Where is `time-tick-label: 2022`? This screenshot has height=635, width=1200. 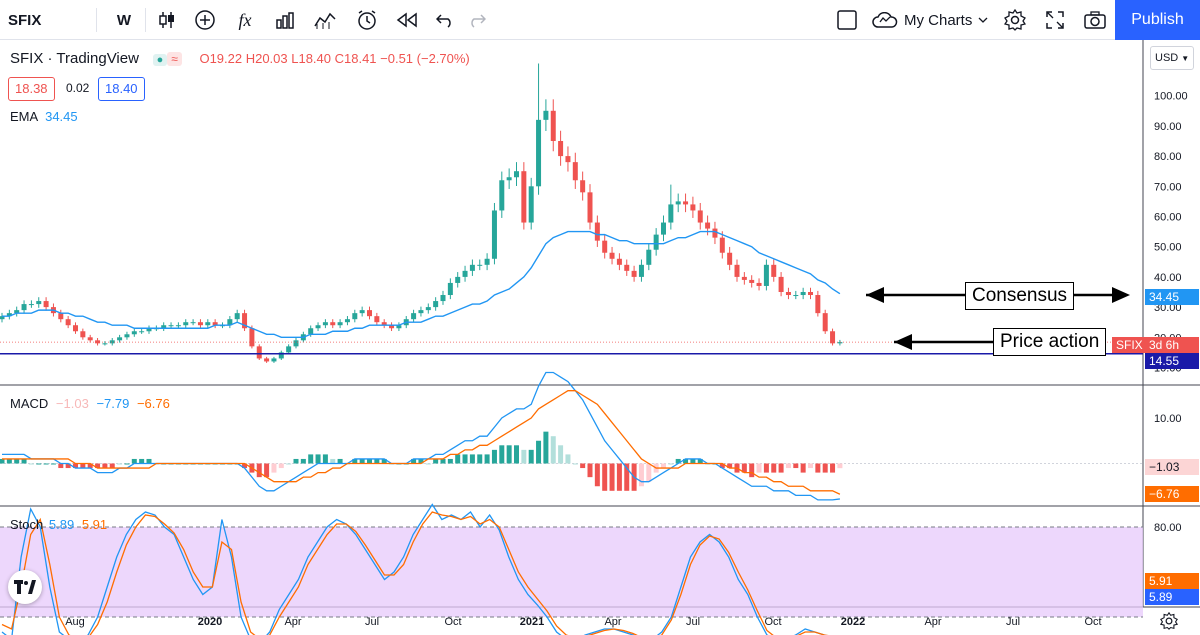 time-tick-label: 2022 is located at coordinates (853, 622).